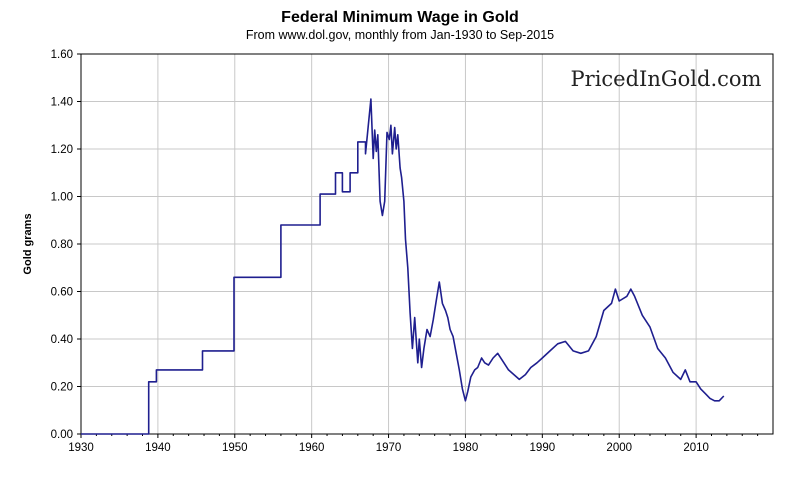 Image resolution: width=800 pixels, height=478 pixels. I want to click on y-tick-label: 0.60, so click(62, 293).